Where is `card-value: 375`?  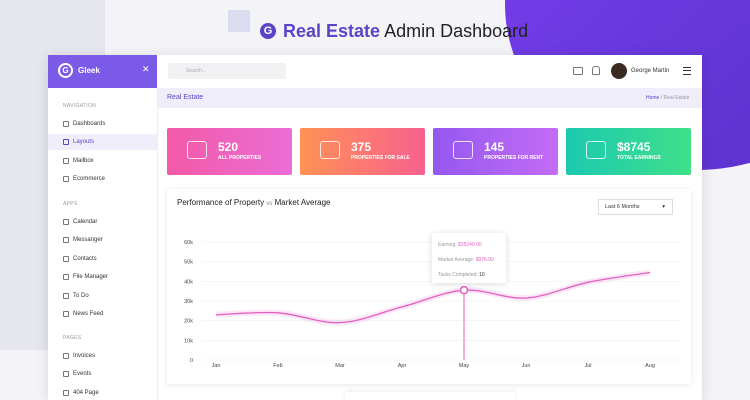
card-value: 375 is located at coordinates (361, 147).